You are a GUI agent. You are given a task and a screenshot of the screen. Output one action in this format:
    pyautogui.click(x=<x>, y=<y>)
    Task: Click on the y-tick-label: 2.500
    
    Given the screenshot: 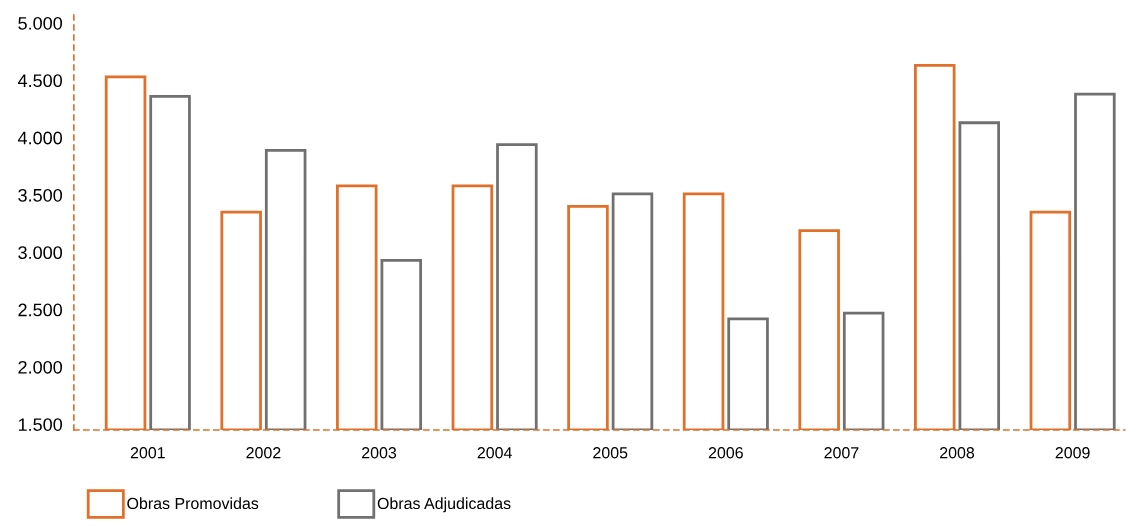 What is the action you would take?
    pyautogui.click(x=40, y=310)
    